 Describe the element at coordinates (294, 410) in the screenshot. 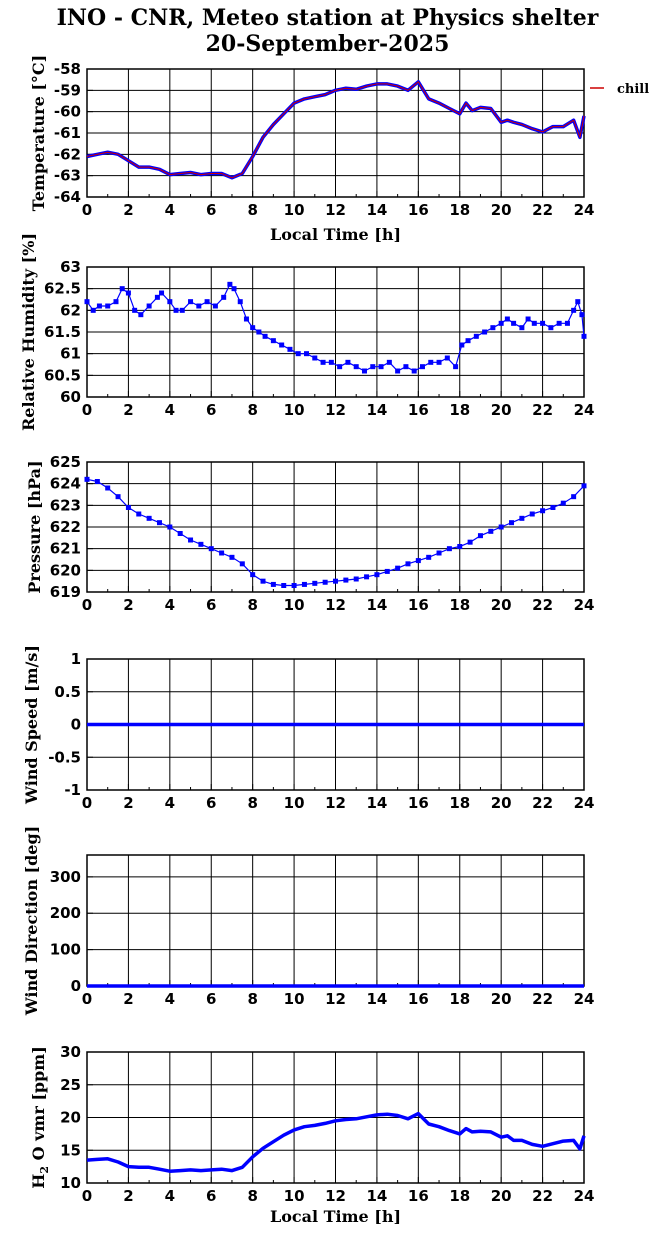

I see `panel2-xtick-label: 10` at that location.